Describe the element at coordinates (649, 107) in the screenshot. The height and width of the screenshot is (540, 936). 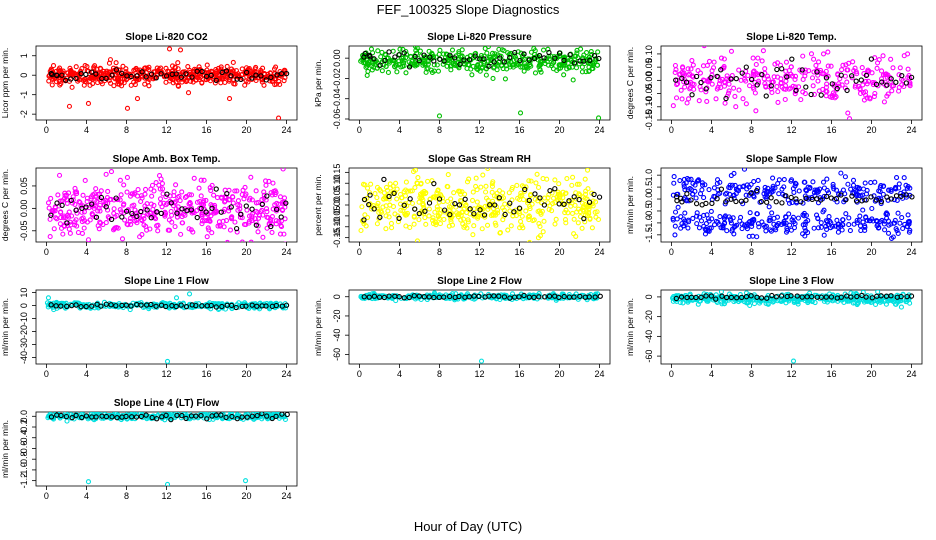
I see `y-tick-label: -0.10` at that location.